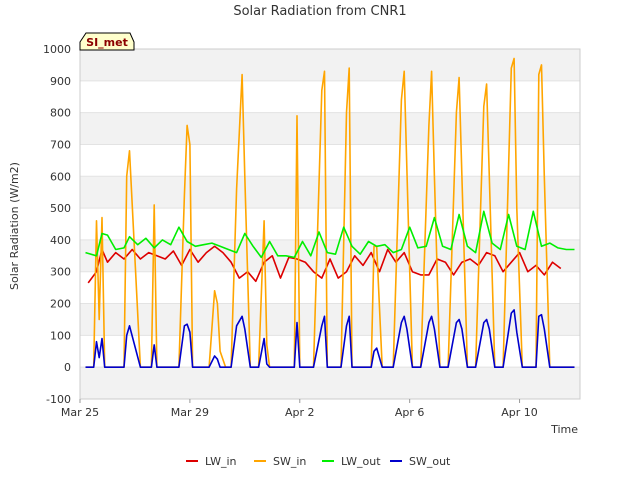  What do you see at coordinates (60, 272) in the screenshot?
I see `y-tick-label: 300` at bounding box center [60, 272].